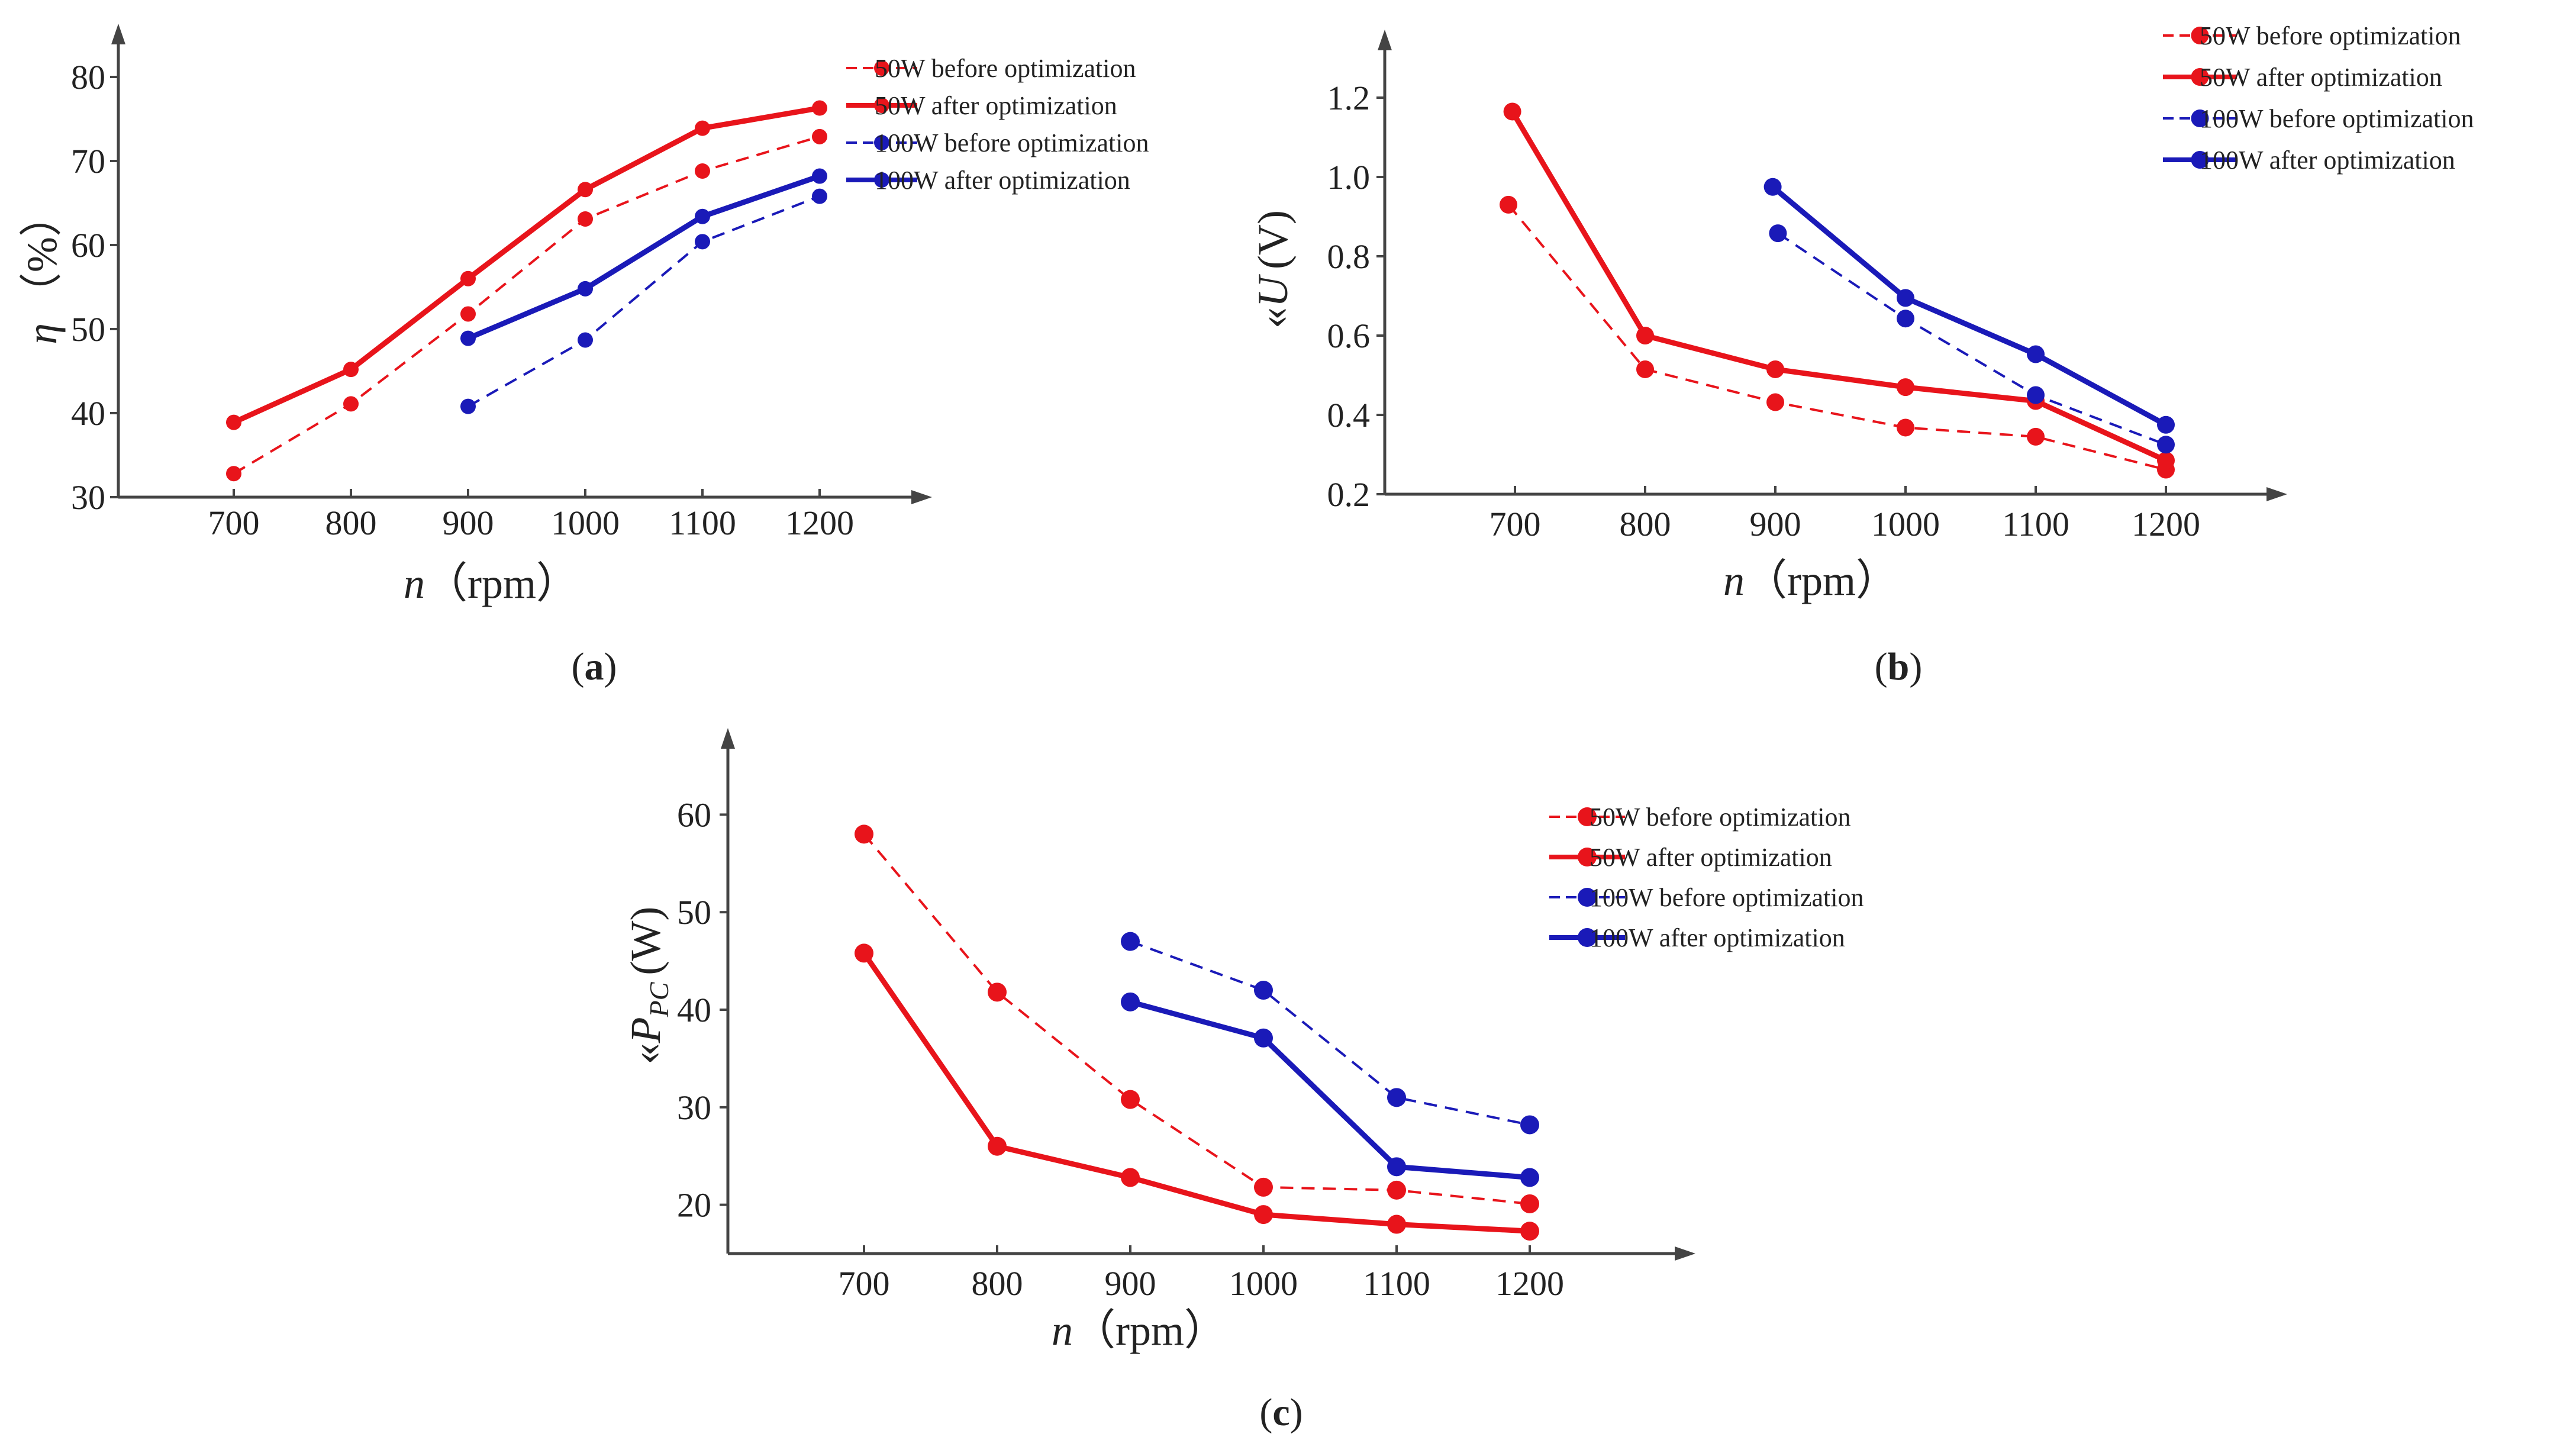 This screenshot has width=2576, height=1440. I want to click on panel-a-axes, so click(521, 264).